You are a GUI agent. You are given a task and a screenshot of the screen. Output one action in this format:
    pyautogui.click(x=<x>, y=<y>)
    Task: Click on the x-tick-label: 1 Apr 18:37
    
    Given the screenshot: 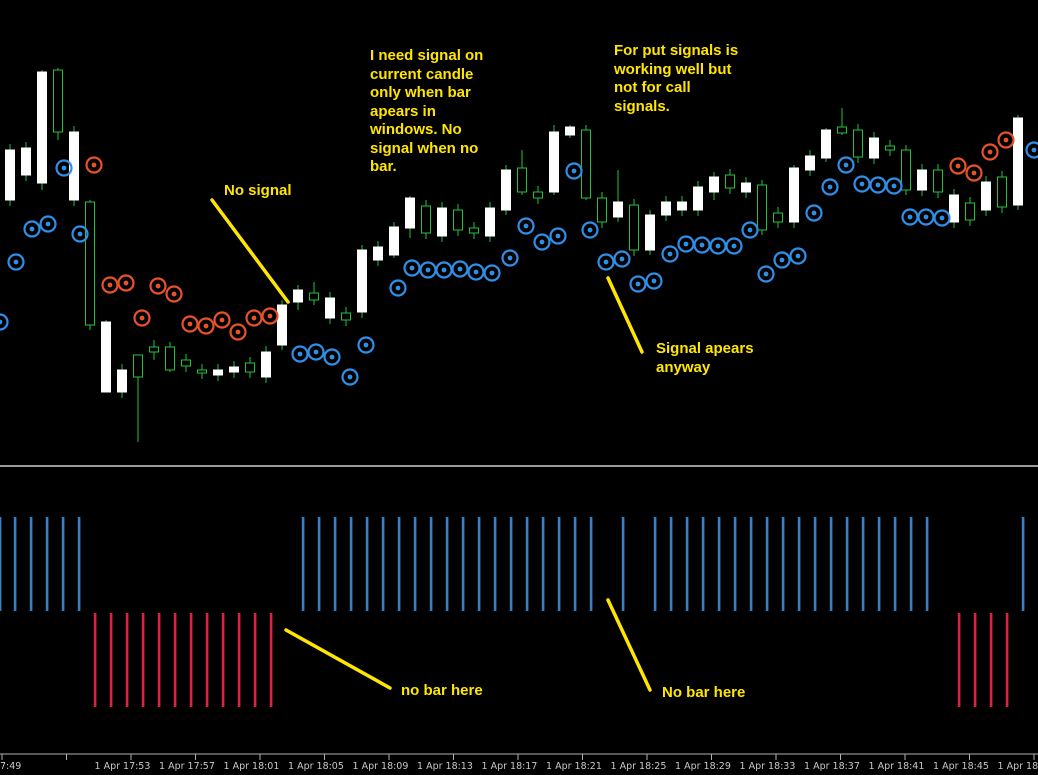 What is the action you would take?
    pyautogui.click(x=832, y=766)
    